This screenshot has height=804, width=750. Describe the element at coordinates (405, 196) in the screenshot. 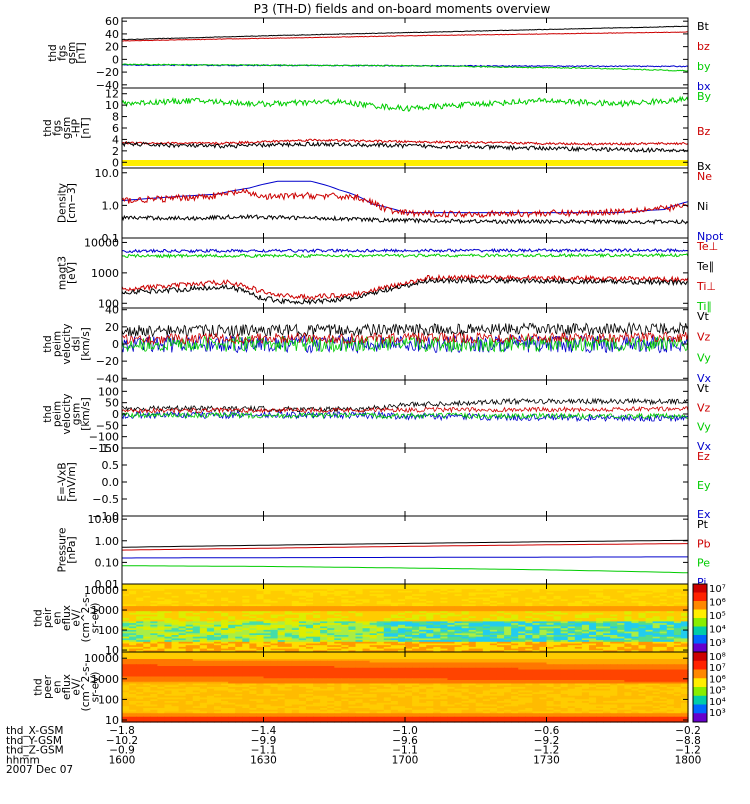

I see `series-line-Npot` at that location.